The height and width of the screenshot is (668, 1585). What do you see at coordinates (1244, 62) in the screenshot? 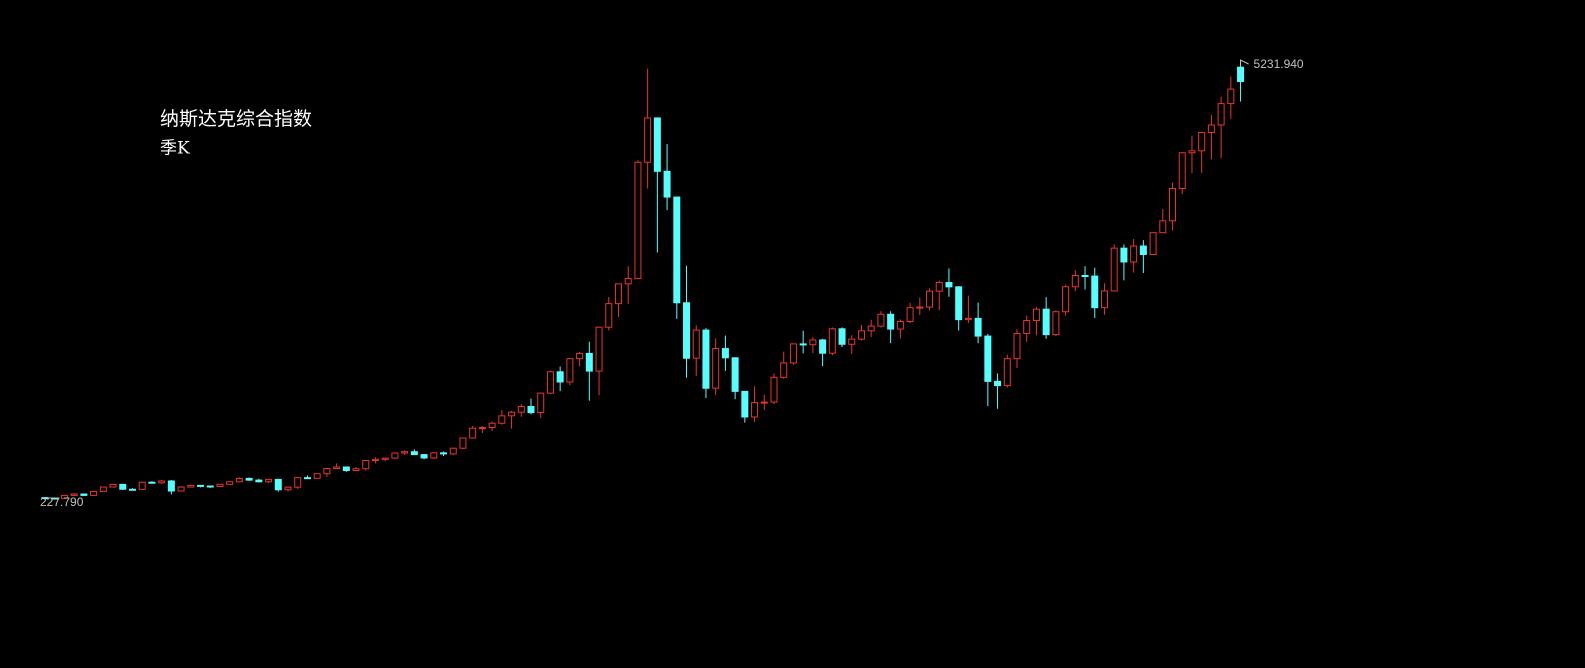
I see `annotation-leader` at bounding box center [1244, 62].